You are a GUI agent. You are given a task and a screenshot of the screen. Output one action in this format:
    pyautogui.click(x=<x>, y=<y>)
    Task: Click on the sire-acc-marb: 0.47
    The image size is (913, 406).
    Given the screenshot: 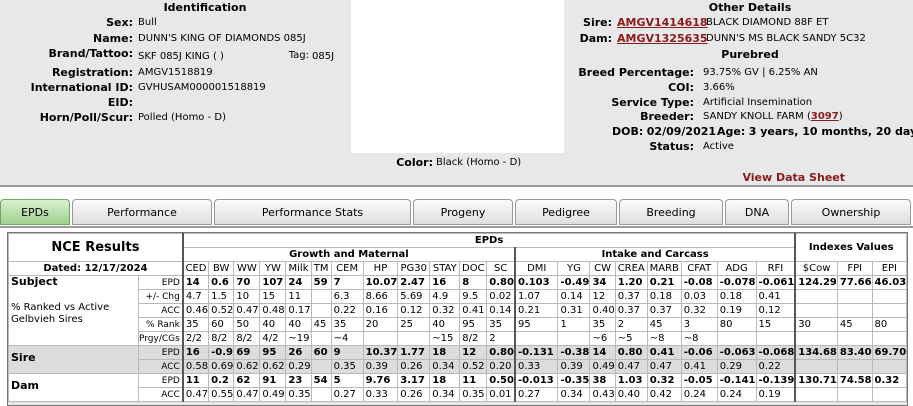 What is the action you would take?
    pyautogui.click(x=664, y=366)
    